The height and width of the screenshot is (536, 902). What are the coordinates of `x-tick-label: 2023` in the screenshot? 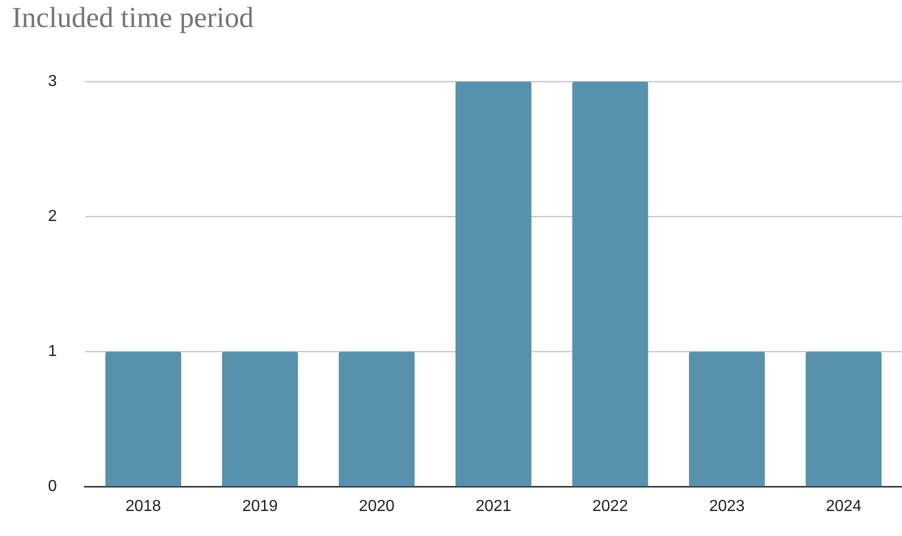 It's located at (727, 506).